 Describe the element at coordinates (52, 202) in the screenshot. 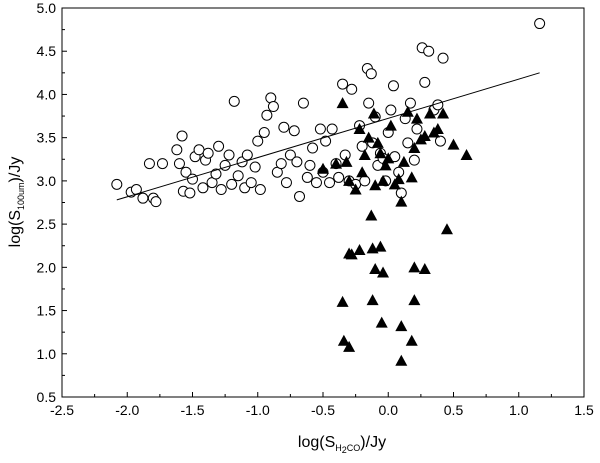

I see `y-axis-ticks: 0.5 1.0 1.5 2.0 2.5 3.0 3.5 4.0 4.5 5.0` at that location.